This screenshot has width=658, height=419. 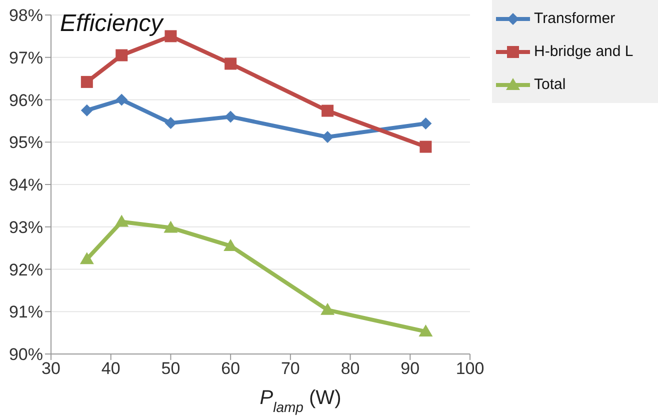 I want to click on y-tick-label: 92%, so click(x=25, y=270).